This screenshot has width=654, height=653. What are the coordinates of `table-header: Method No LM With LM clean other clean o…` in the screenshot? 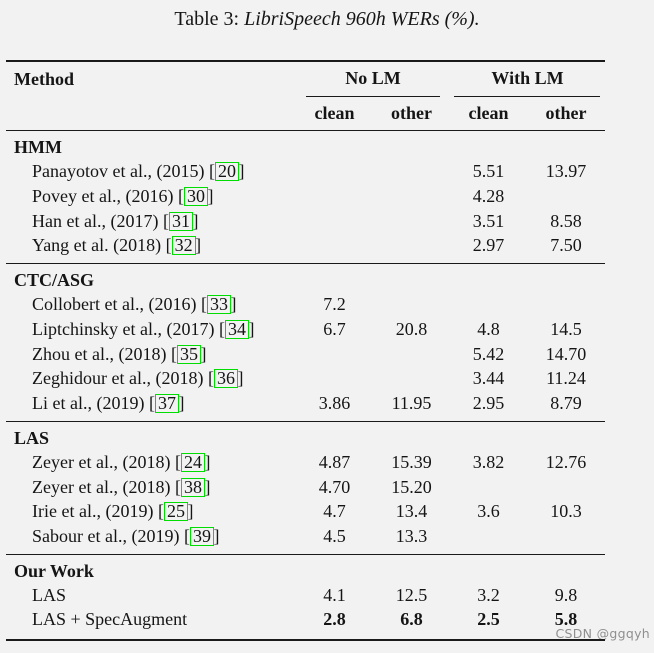 It's located at (305, 96).